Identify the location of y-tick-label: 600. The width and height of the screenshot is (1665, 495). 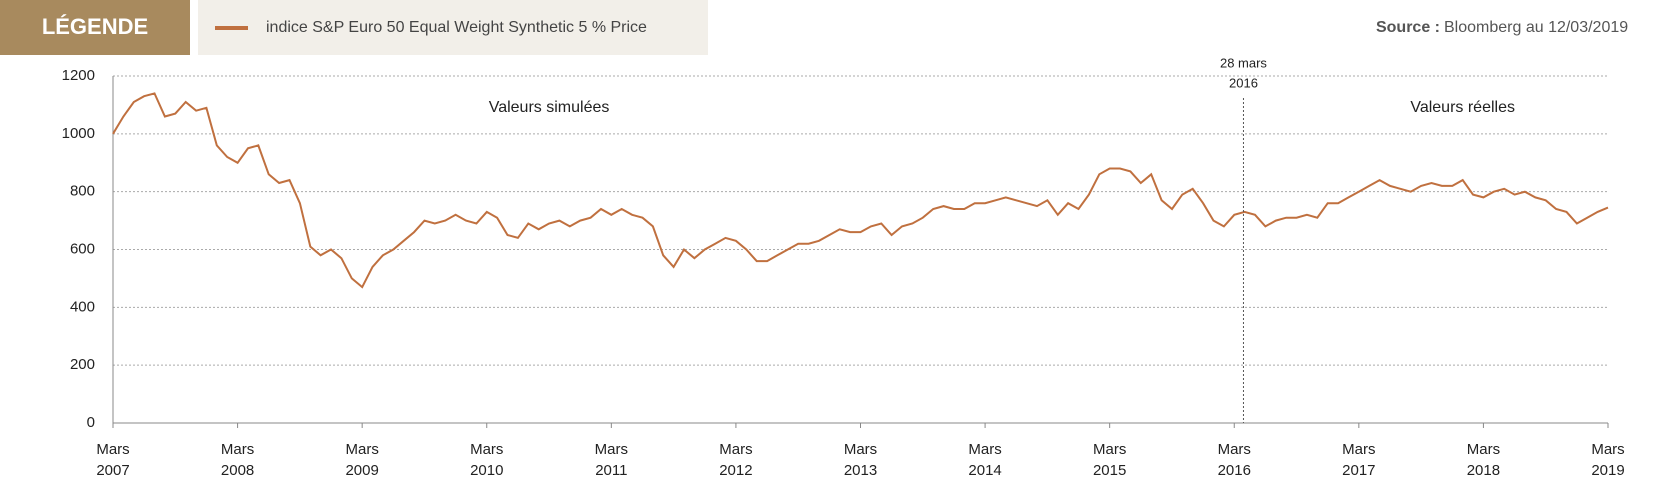
(82, 248).